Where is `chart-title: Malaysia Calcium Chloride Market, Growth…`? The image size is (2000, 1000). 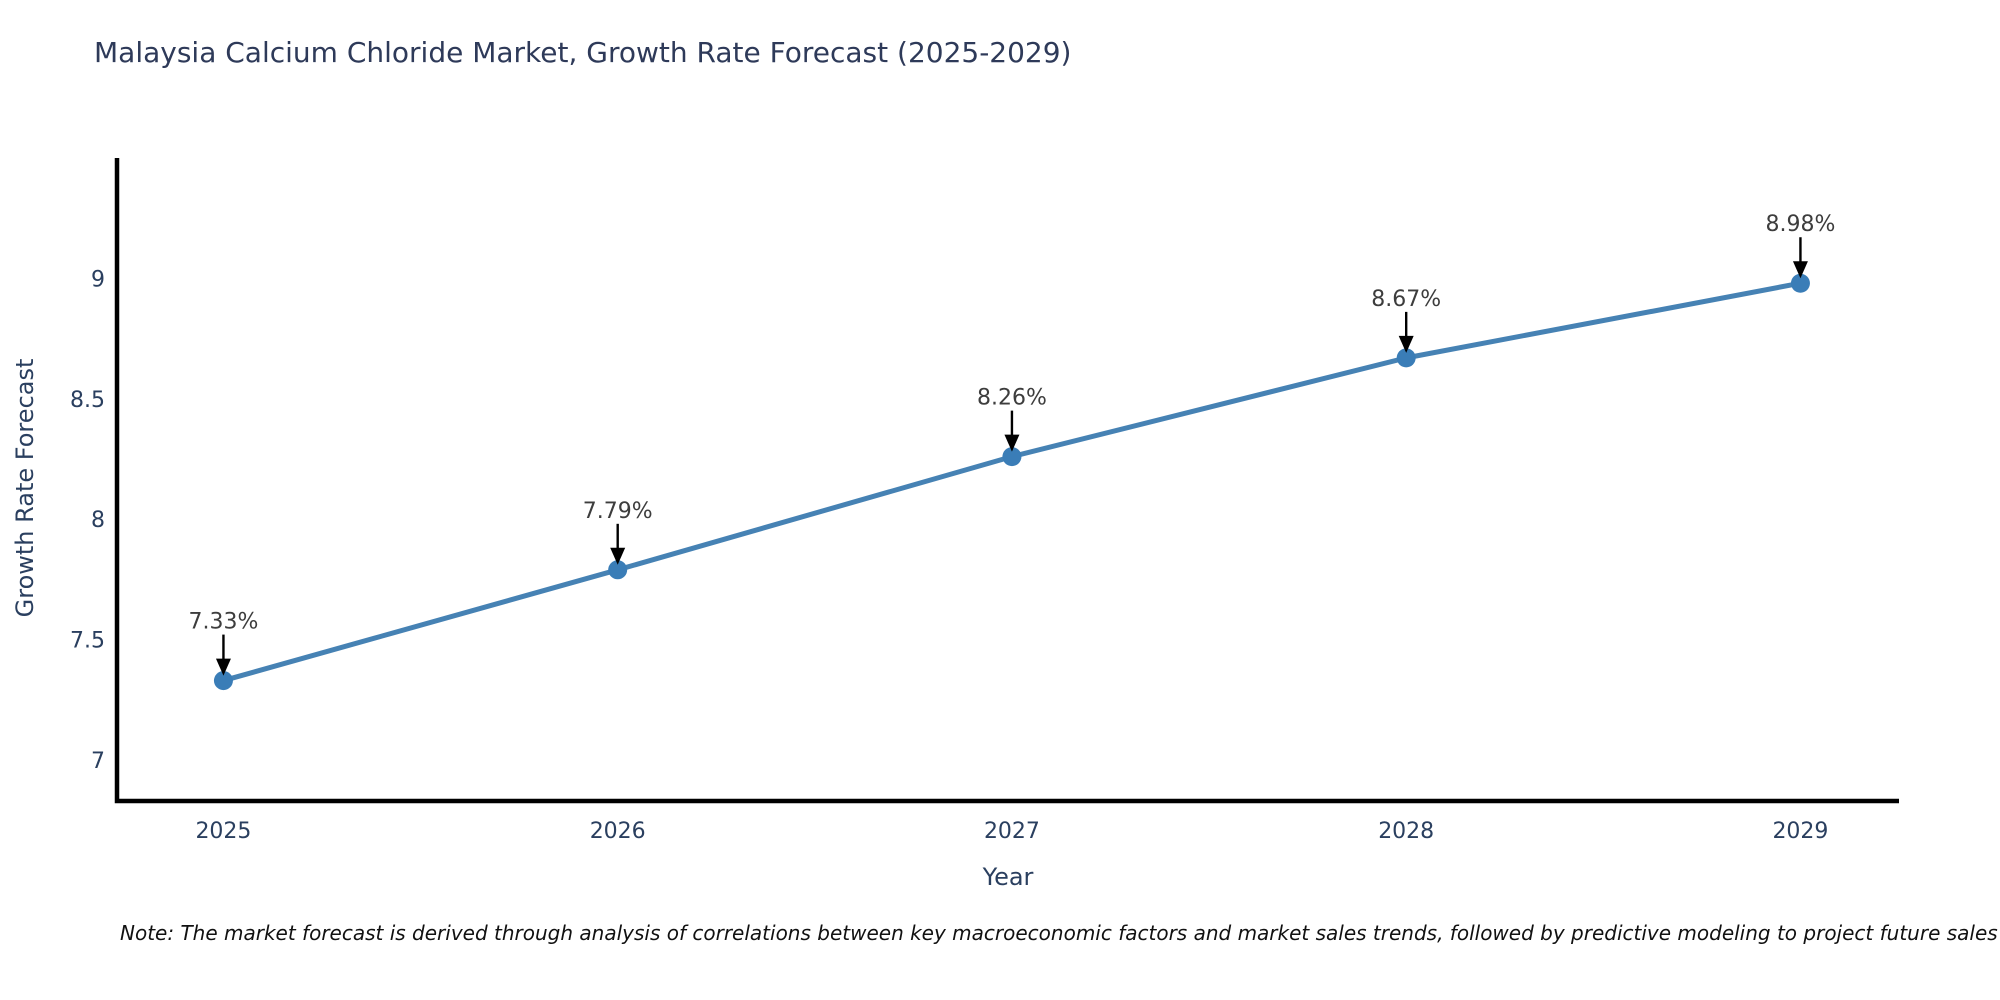
chart-title: Malaysia Calcium Chloride Market, Growth… is located at coordinates (583, 52).